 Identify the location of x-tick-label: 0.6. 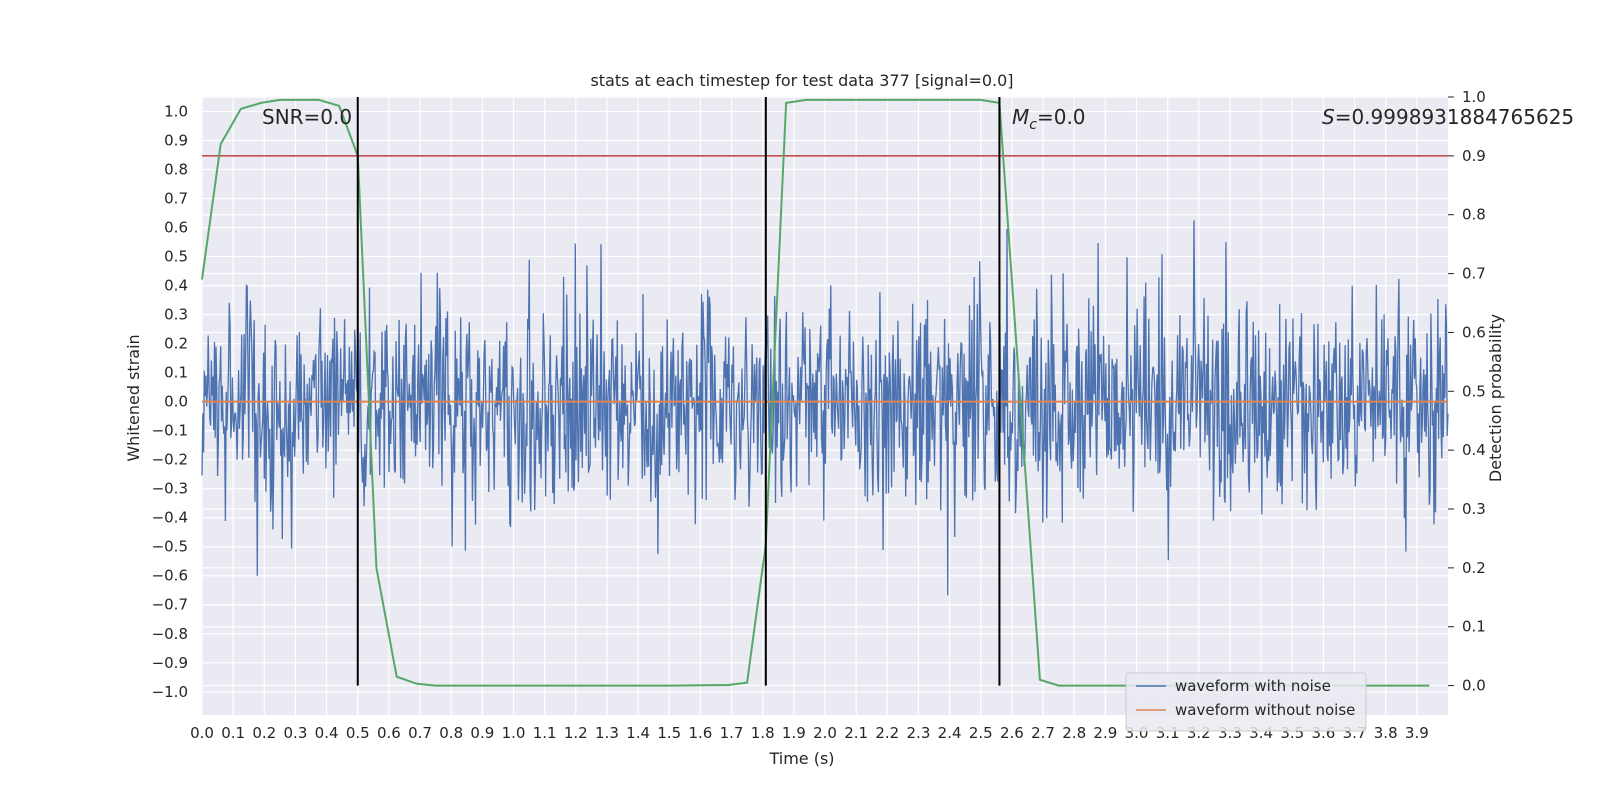
(389, 733).